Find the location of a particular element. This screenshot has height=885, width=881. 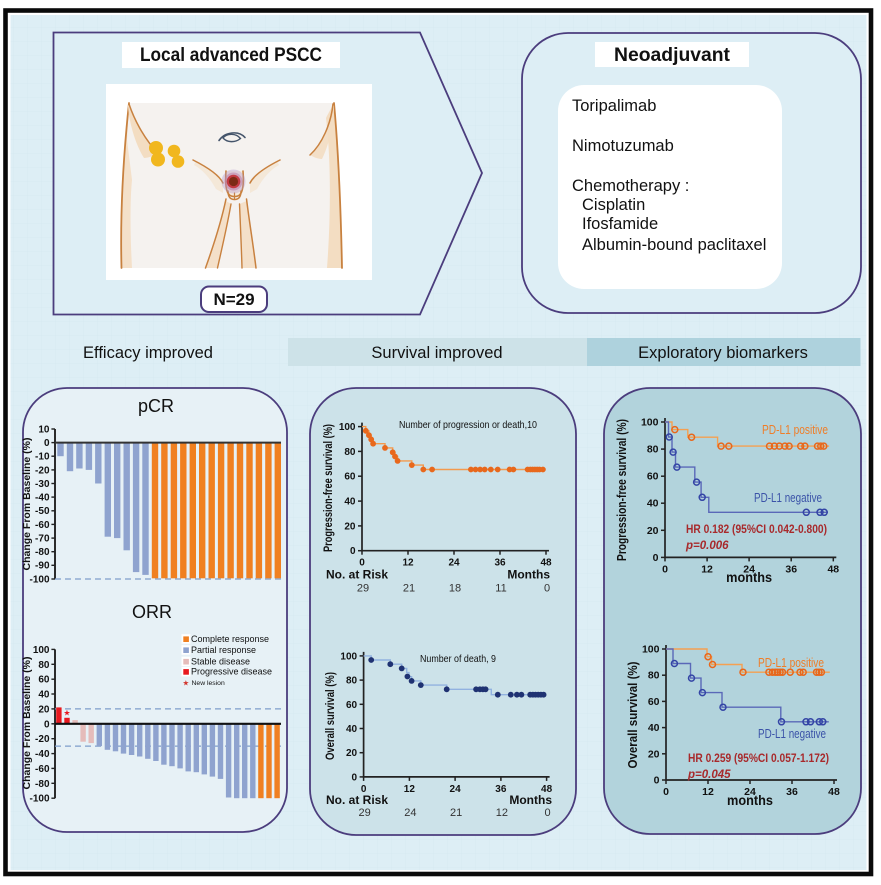

svg-text: Partial response is located at coordinates (223, 650).